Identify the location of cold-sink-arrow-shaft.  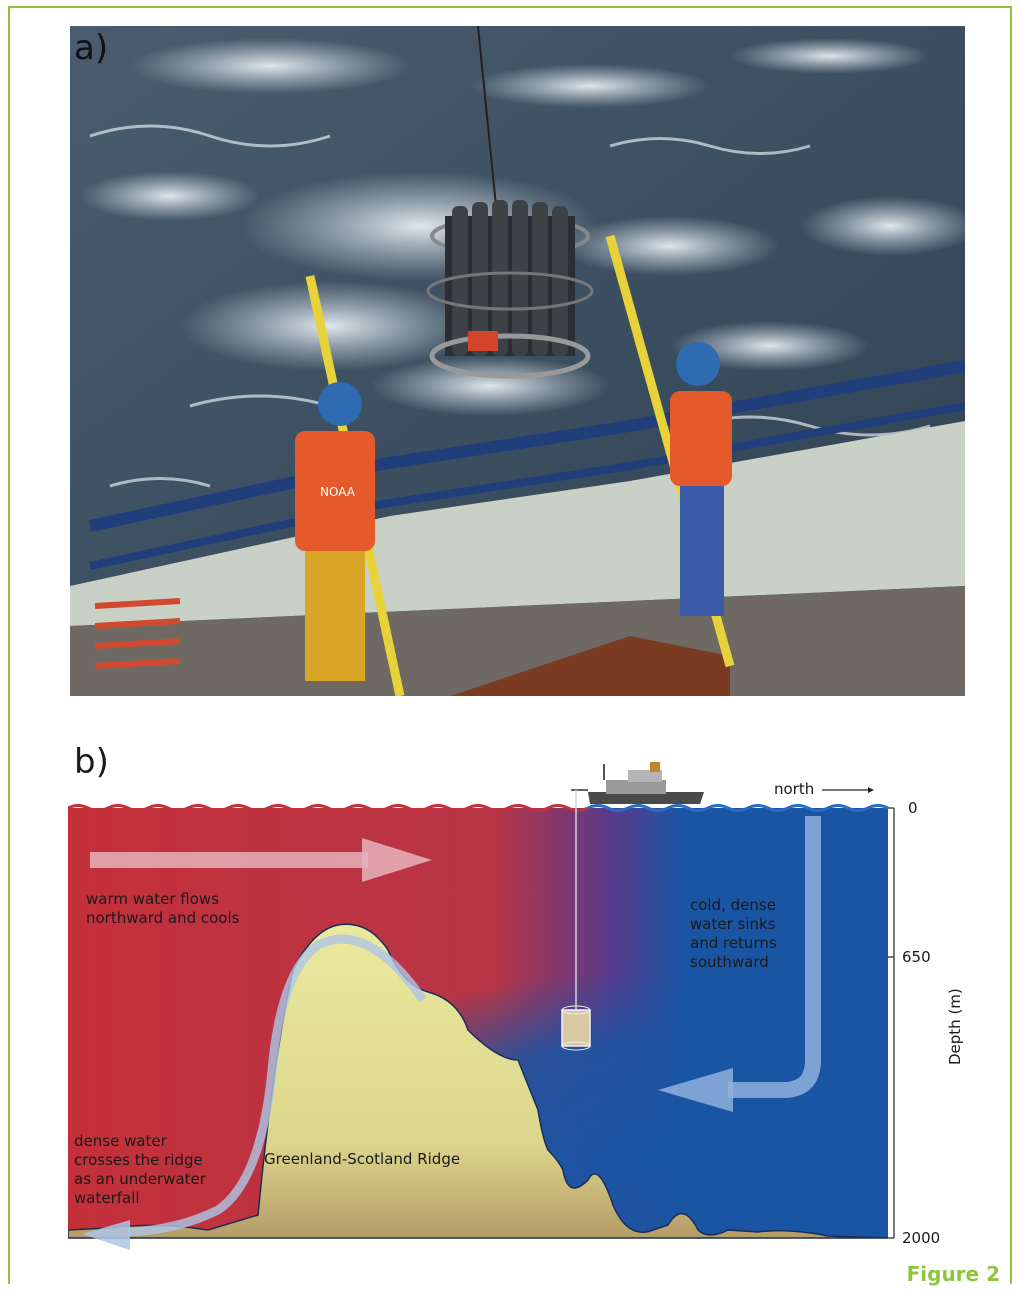
(774, 957).